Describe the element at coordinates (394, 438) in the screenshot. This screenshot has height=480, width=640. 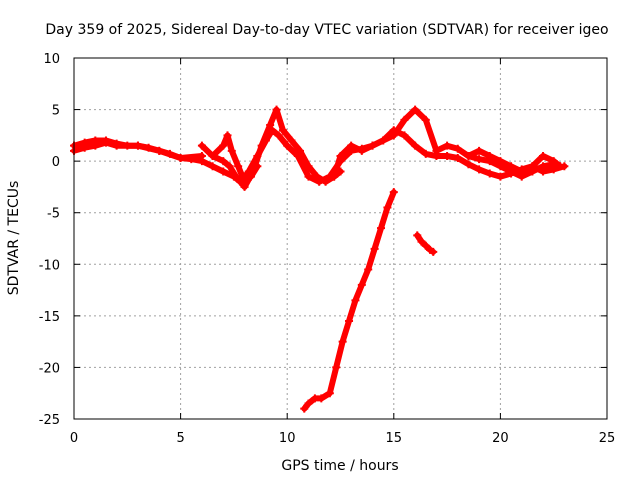
I see `x-tick-label: 15` at that location.